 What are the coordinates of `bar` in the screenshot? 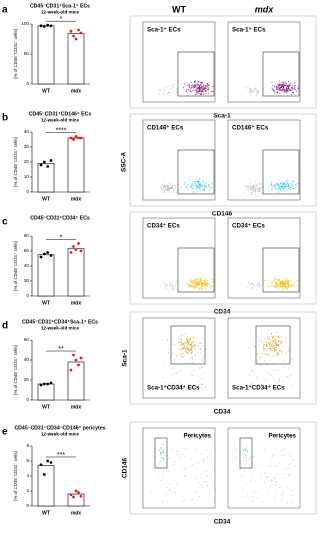 It's located at (46, 55).